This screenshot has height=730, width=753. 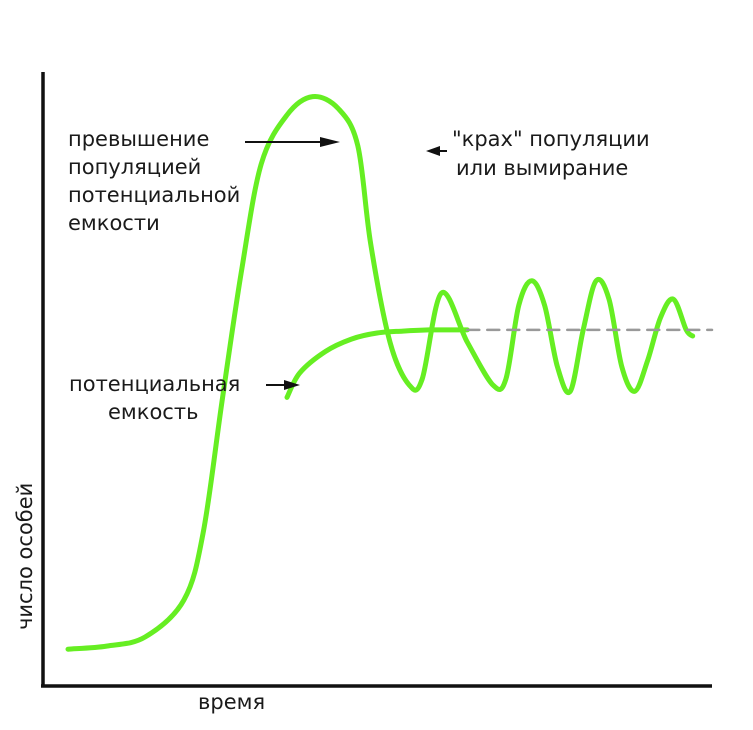 What do you see at coordinates (184, 398) in the screenshot?
I see `annotation-capacity: потенциальная емкость` at bounding box center [184, 398].